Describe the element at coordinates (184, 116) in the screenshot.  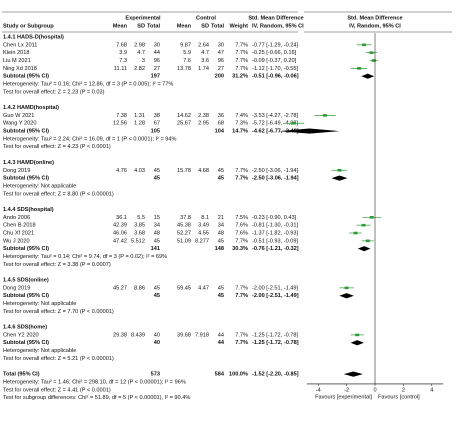
I see `study-cell: 14.62` at that location.